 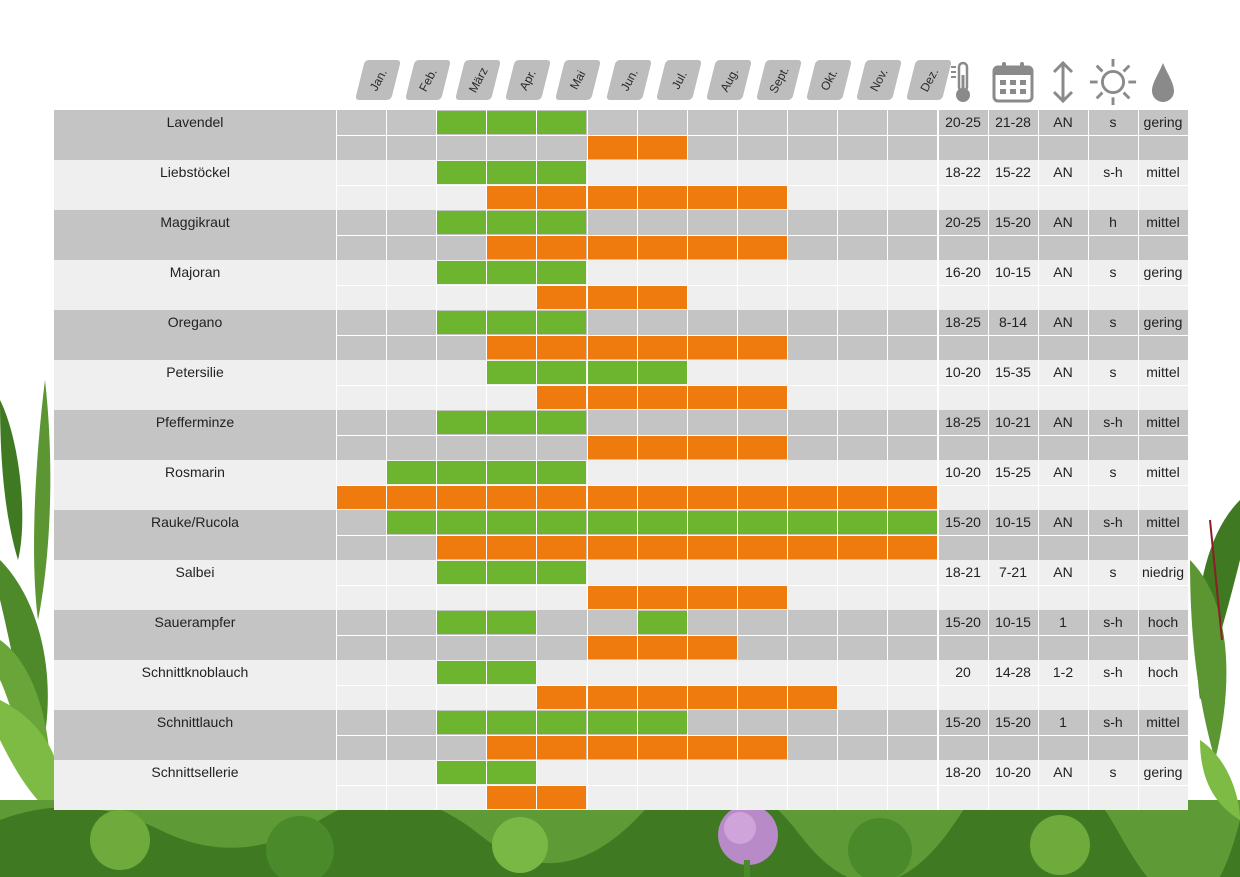 I want to click on water-value: mittel, so click(x=1163, y=172).